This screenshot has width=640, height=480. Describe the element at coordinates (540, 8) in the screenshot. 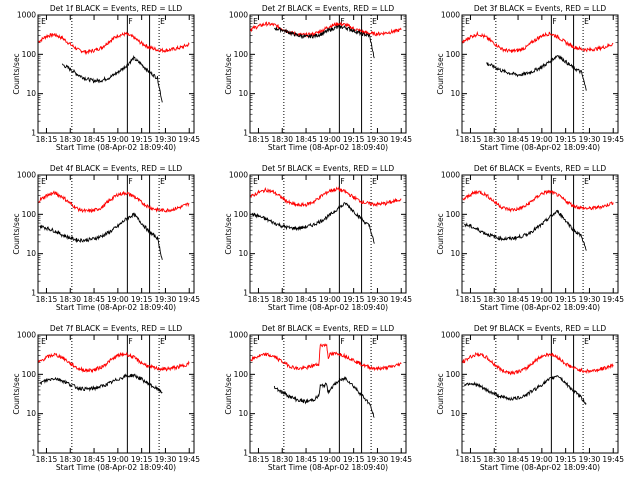

I see `chart-title: Det 3f BLACK = Events, RED = LLD` at that location.